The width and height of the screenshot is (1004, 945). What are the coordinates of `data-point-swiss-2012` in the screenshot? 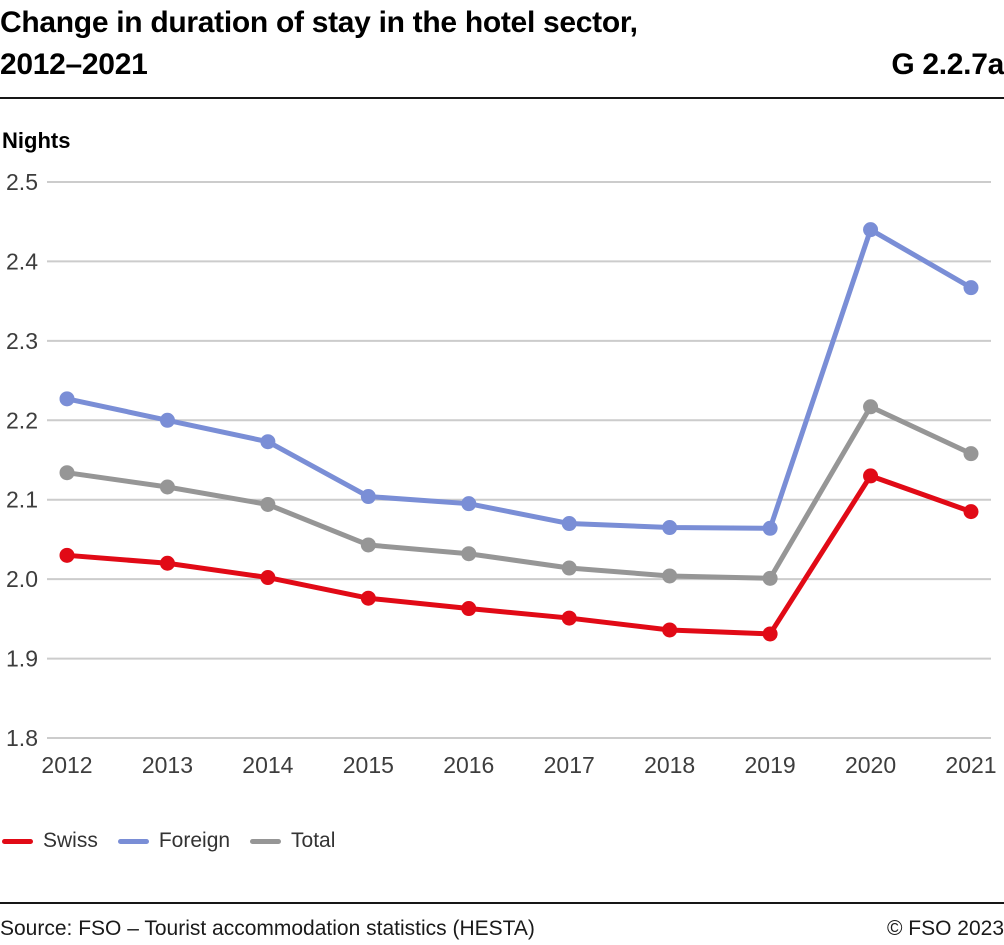 It's located at (67, 555).